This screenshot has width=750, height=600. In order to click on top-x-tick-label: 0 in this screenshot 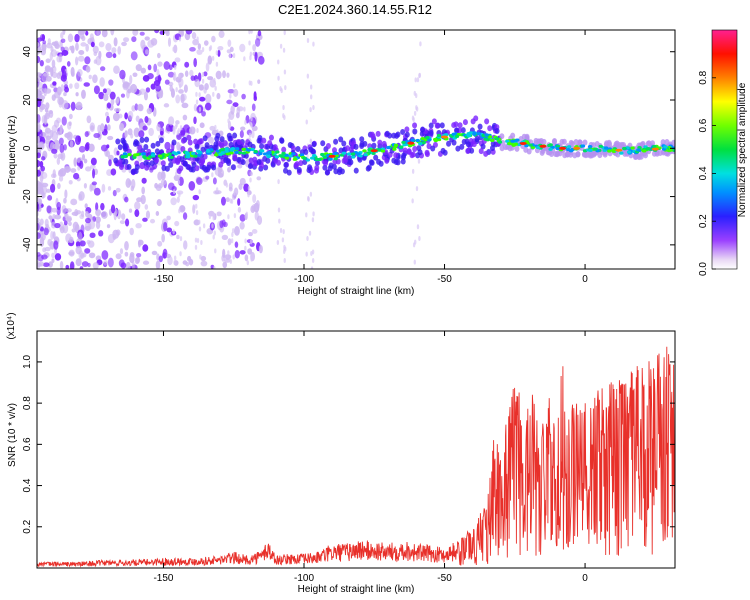, I will do `click(585, 279)`.